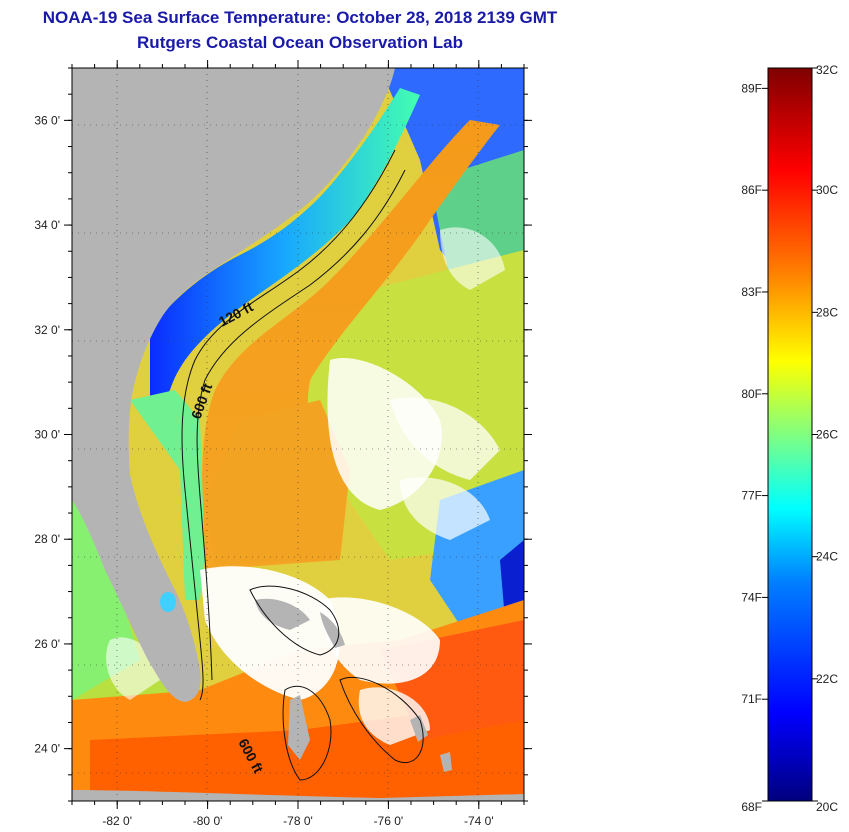  I want to click on colorbar-fahrenheit-label: 68F, so click(751, 807).